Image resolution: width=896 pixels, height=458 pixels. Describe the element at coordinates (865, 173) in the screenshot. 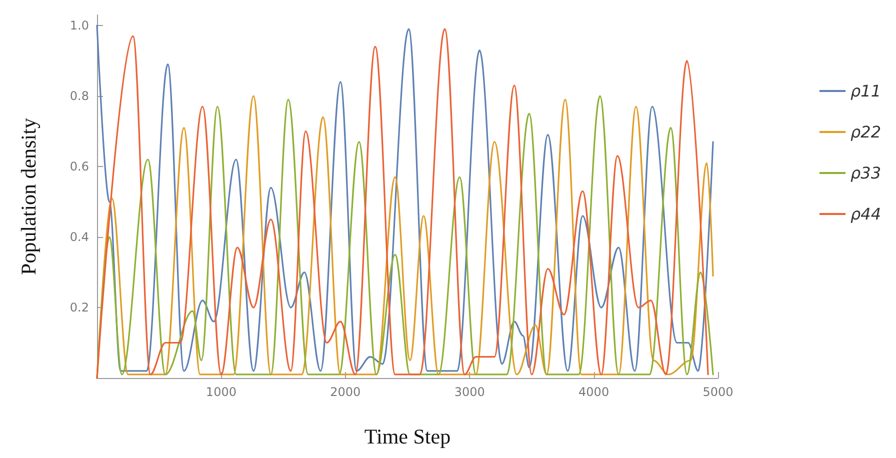

I see `legend-label: ρ33` at that location.